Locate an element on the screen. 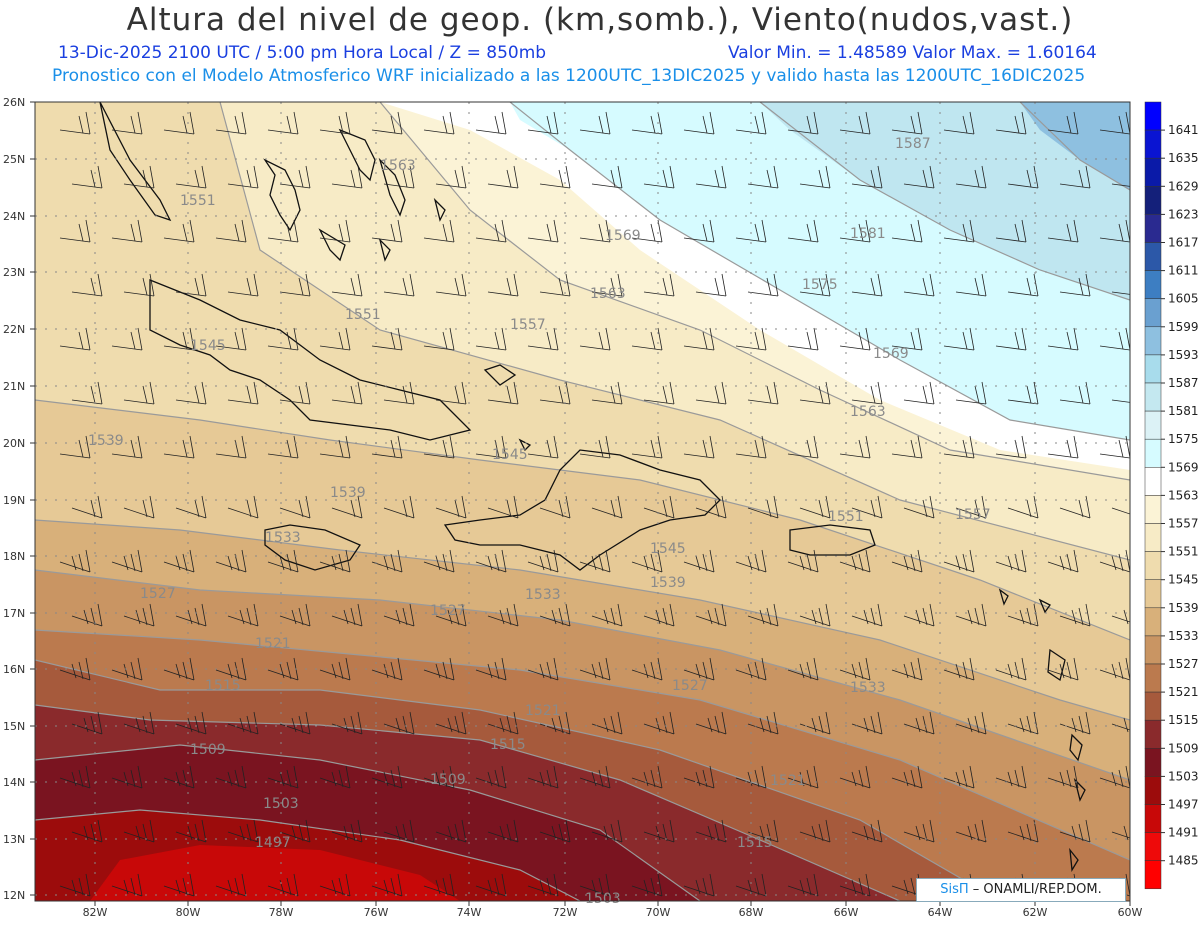 The width and height of the screenshot is (1200, 927). credit-box: SisΠ – ONAMLI/REP.DOM. is located at coordinates (1021, 890).